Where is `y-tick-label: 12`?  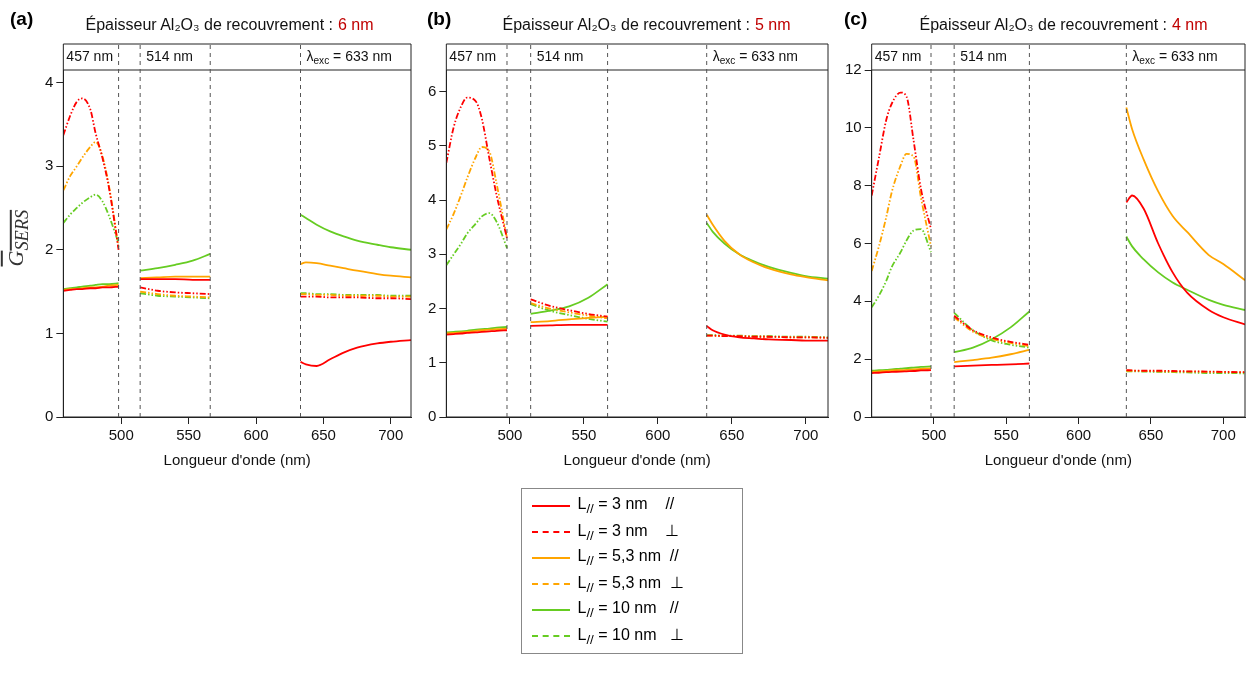
y-tick-label: 12 is located at coordinates (853, 69).